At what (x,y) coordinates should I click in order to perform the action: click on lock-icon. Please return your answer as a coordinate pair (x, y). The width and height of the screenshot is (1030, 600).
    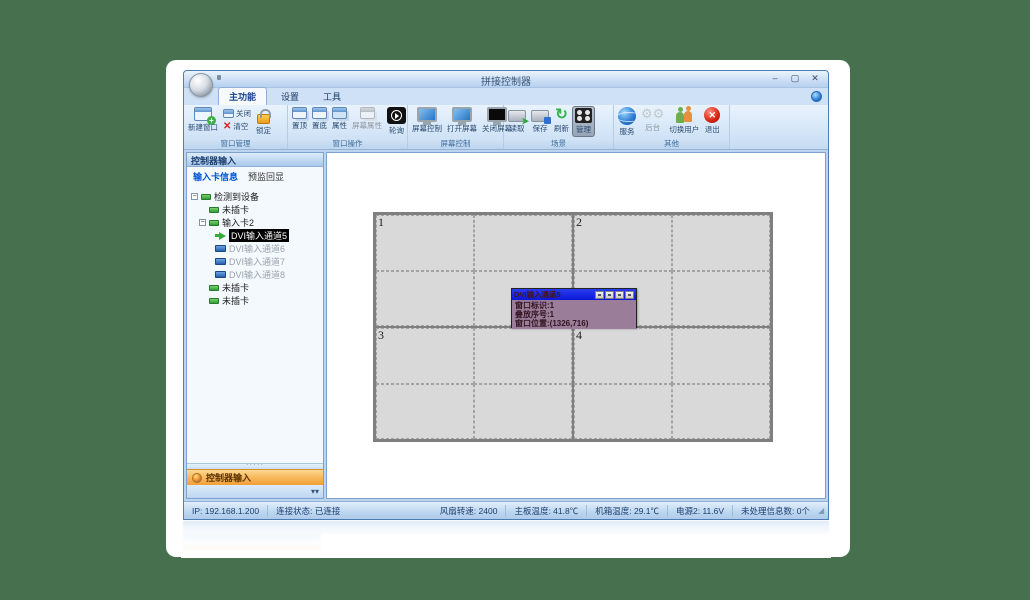
    Looking at the image, I should click on (264, 115).